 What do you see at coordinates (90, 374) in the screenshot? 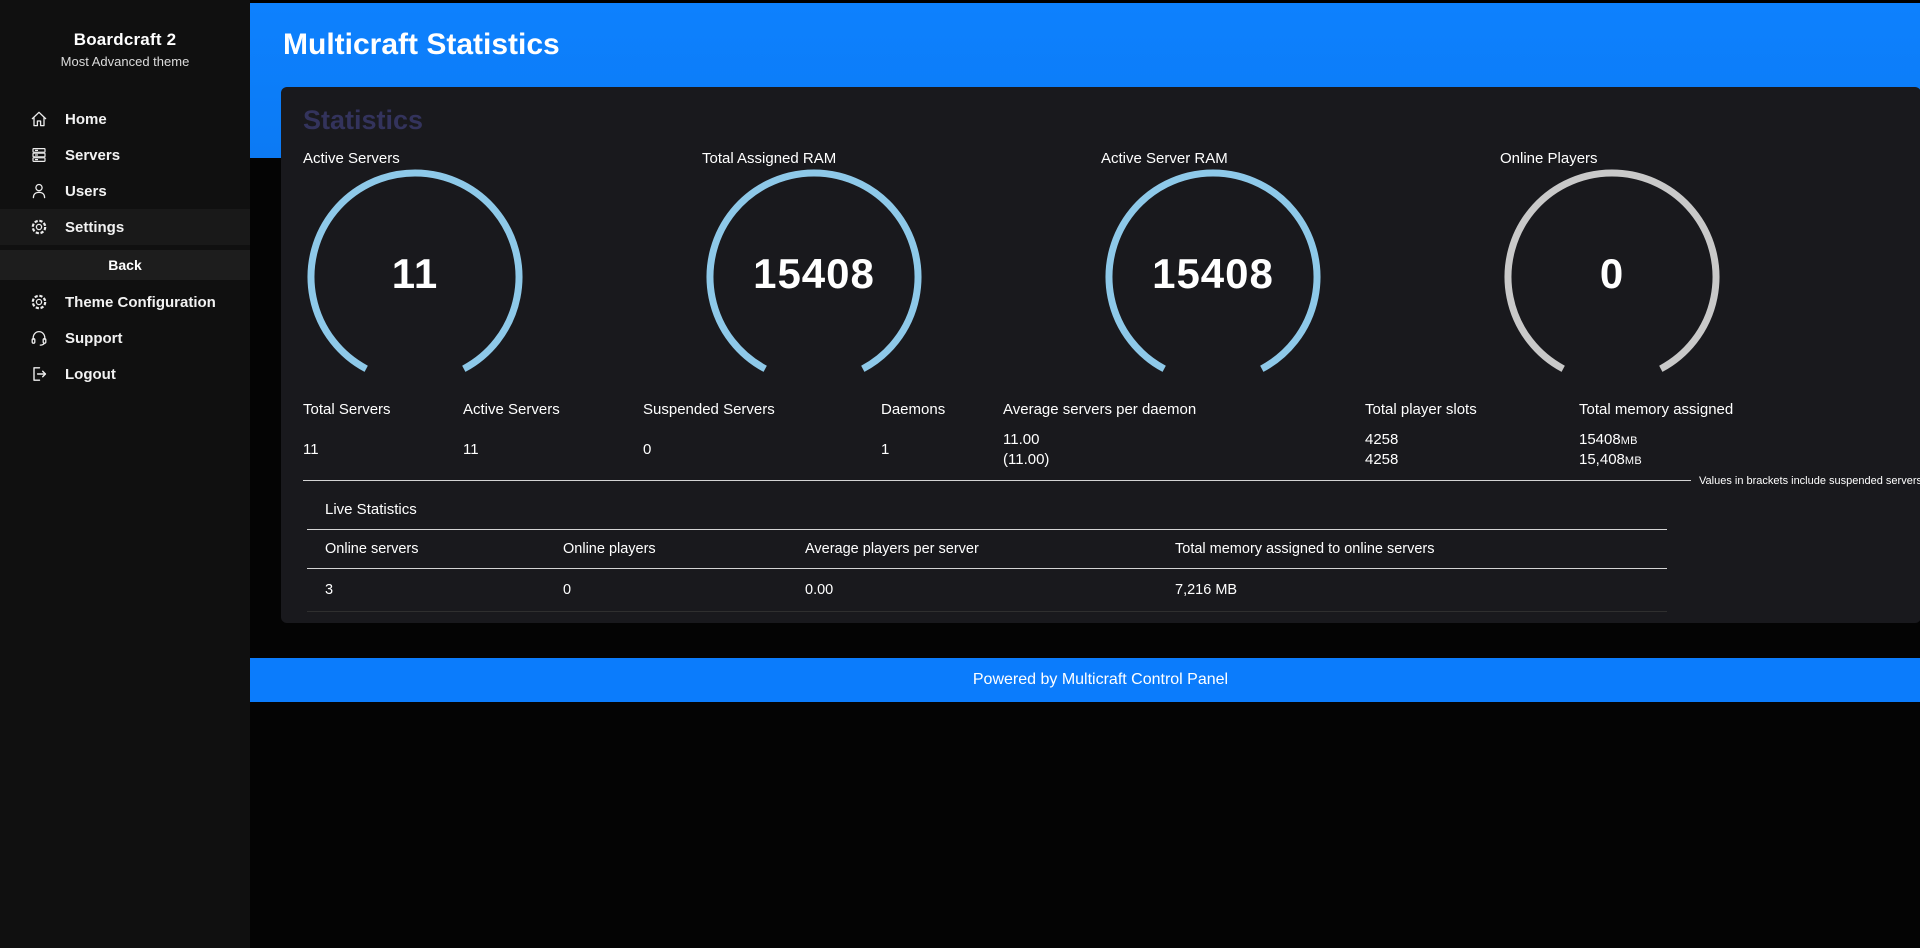
I see `nav-label: Logout` at bounding box center [90, 374].